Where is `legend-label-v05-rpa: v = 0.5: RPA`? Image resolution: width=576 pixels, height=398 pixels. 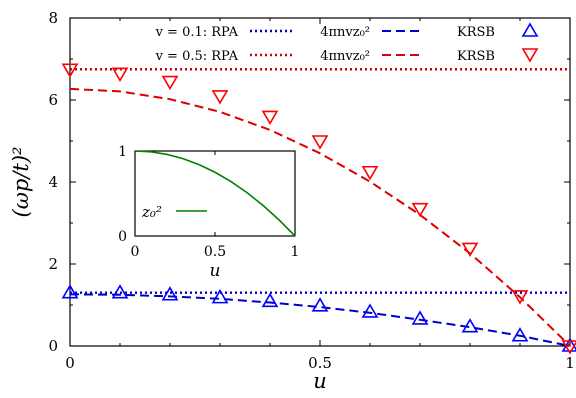
legend-label-v05-rpa: v = 0.5: RPA is located at coordinates (197, 56).